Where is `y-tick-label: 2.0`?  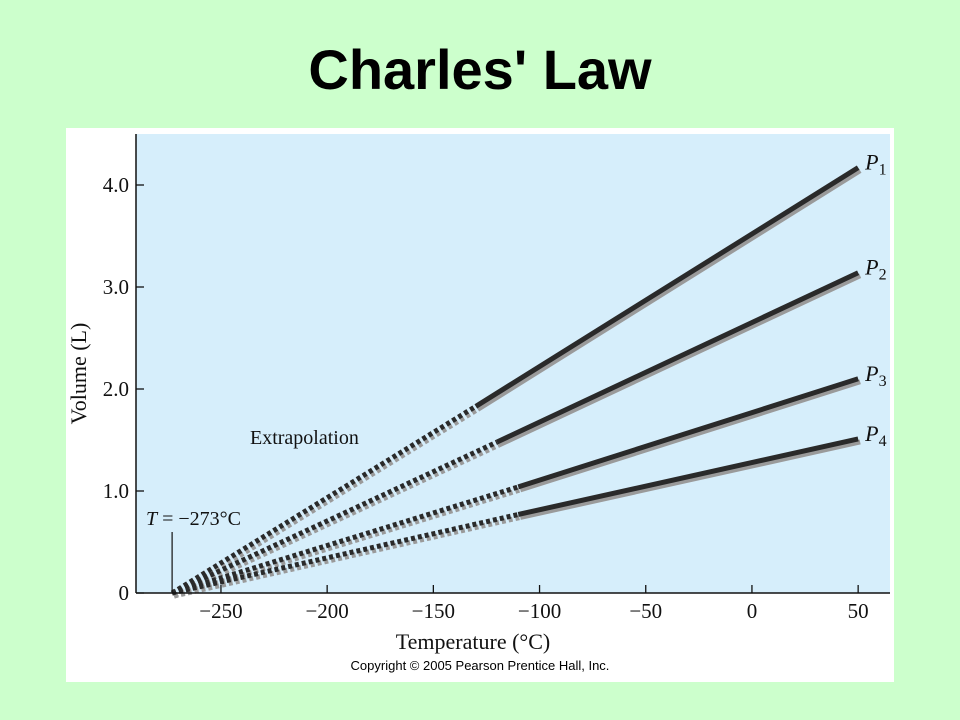
y-tick-label: 2.0 is located at coordinates (116, 389).